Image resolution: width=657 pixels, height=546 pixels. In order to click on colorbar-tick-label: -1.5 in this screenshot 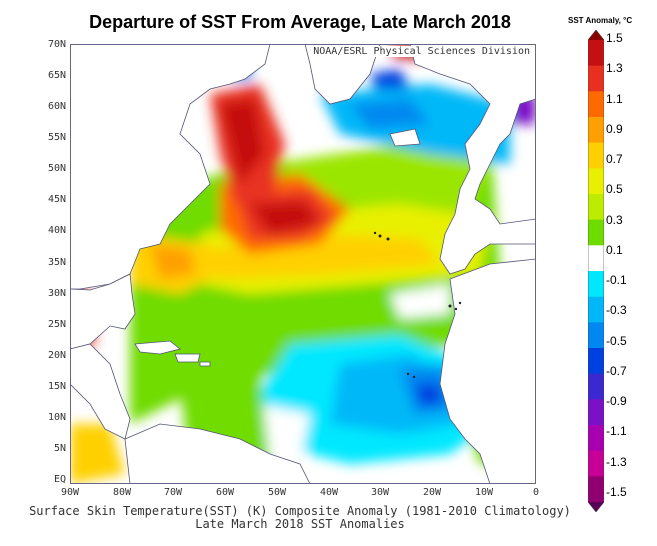, I will do `click(616, 492)`.